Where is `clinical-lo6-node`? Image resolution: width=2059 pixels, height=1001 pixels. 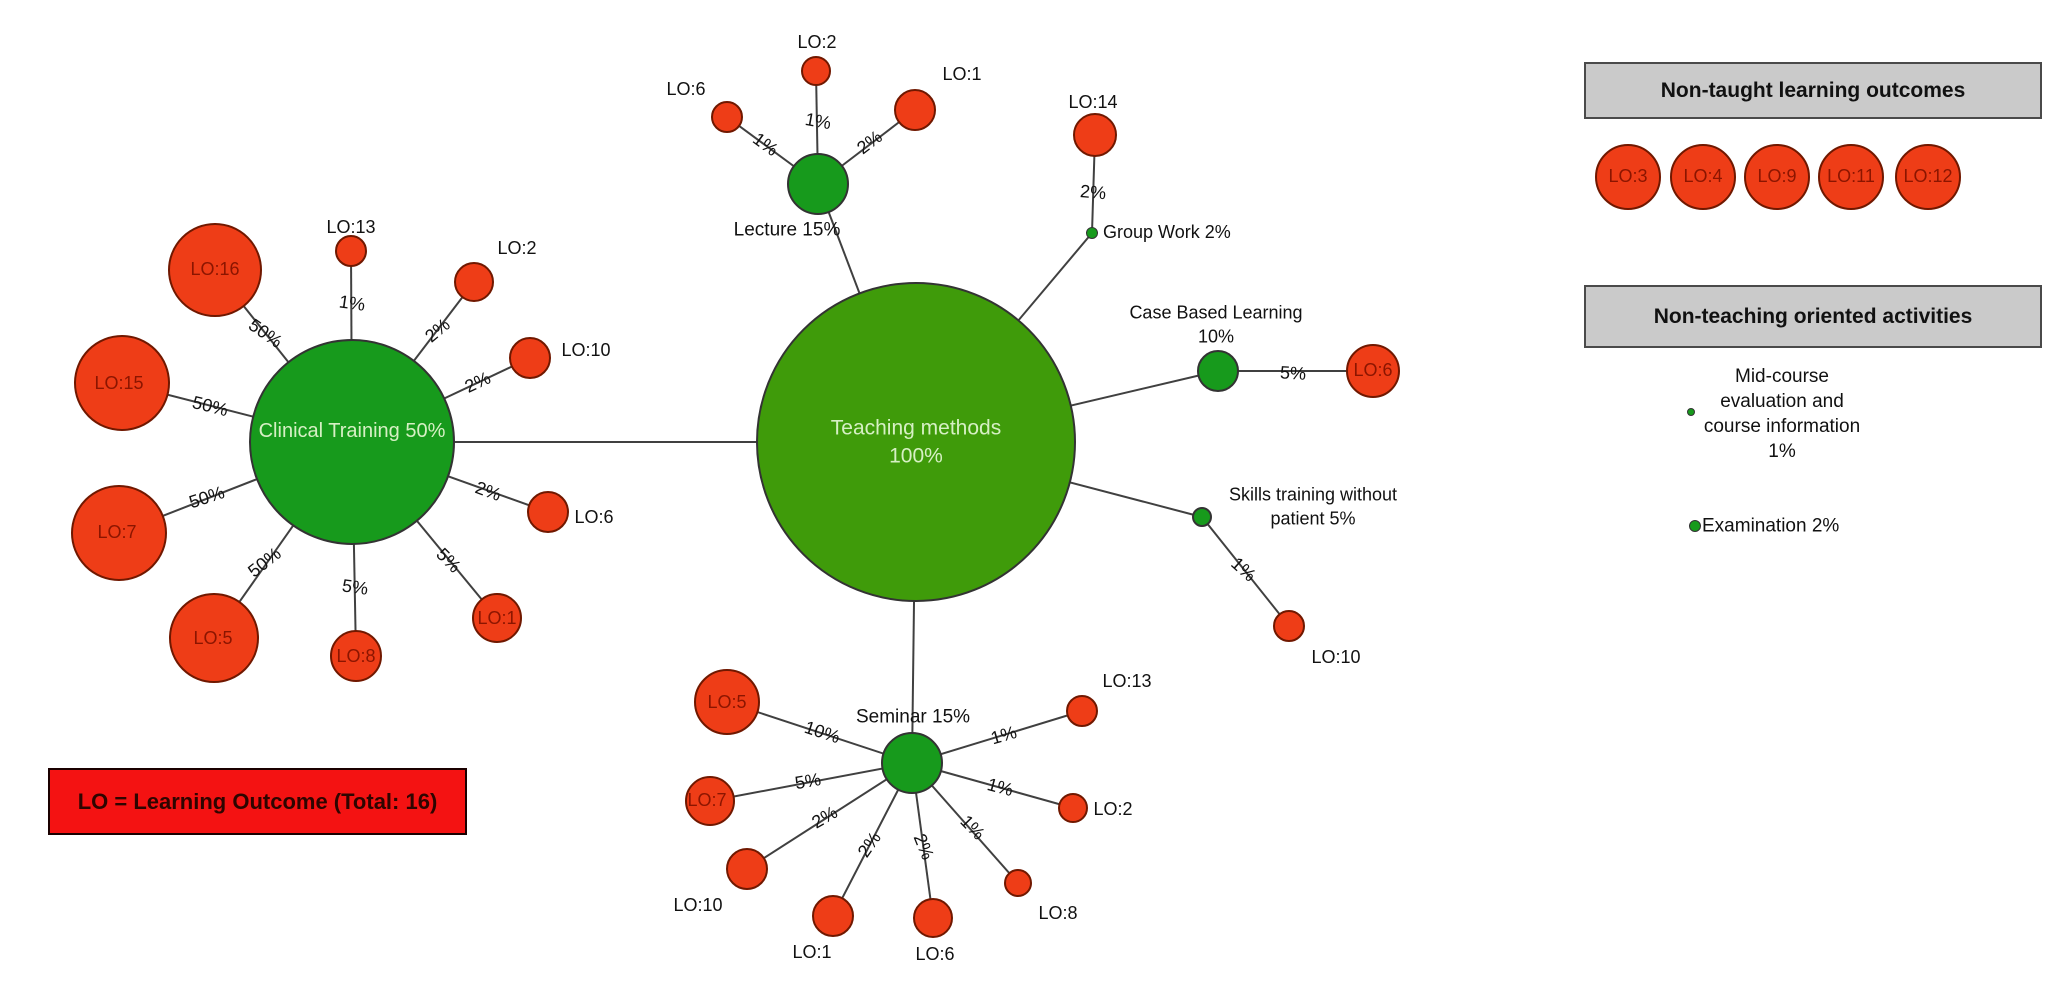 clinical-lo6-node is located at coordinates (548, 512).